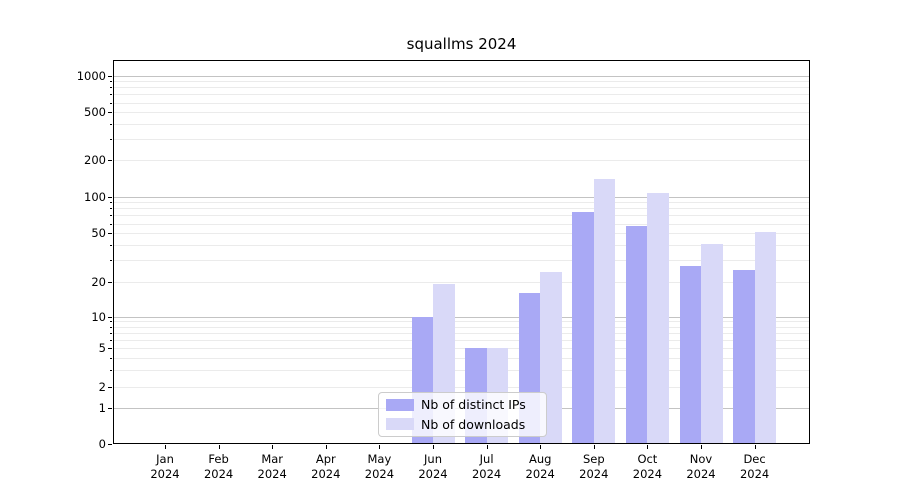  Describe the element at coordinates (95, 160) in the screenshot. I see `y-tick-label: 200` at that location.